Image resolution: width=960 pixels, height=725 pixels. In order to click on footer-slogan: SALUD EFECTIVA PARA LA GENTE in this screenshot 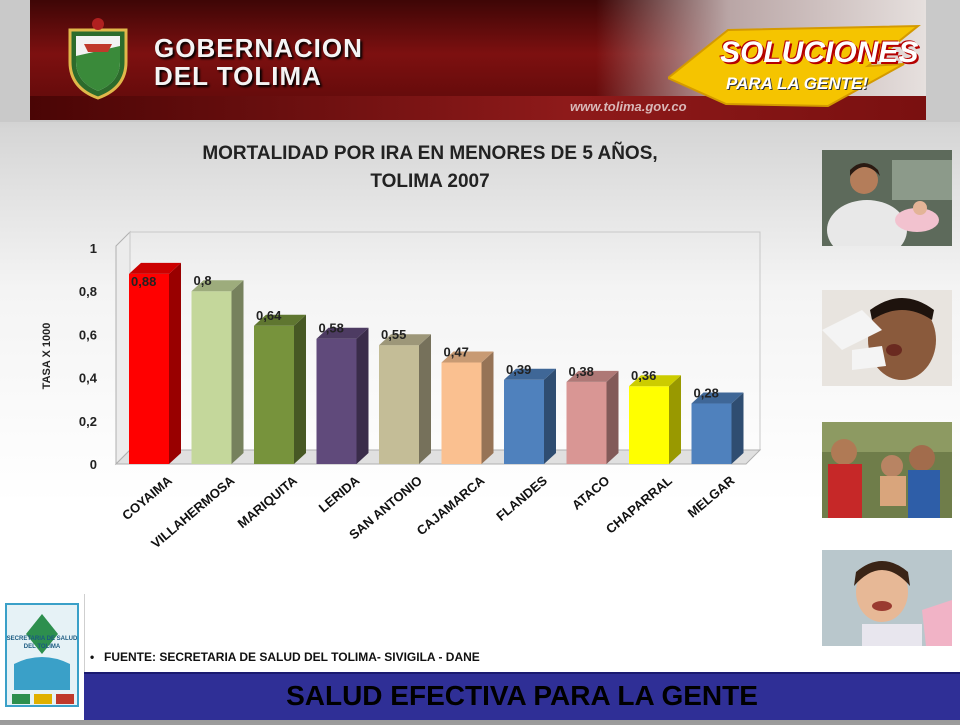, I will do `click(522, 695)`.